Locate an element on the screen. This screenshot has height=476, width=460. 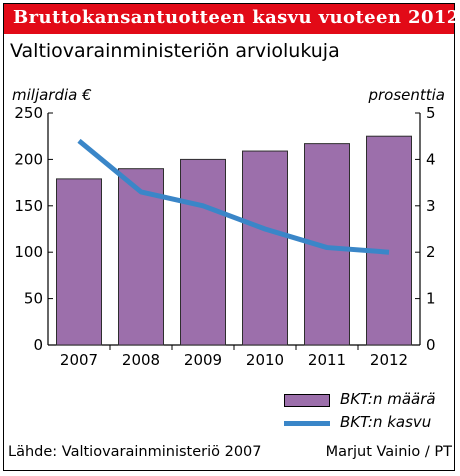
legend-label-bar: BKT:n määrä is located at coordinates (388, 399).